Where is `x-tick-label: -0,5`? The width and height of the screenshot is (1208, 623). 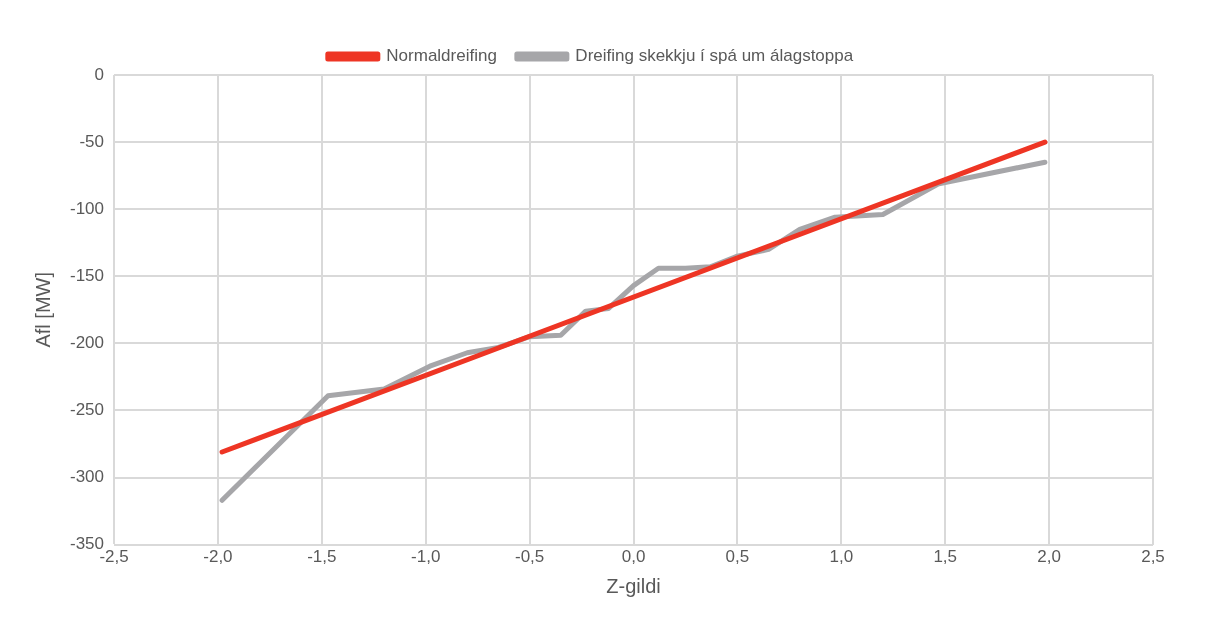
x-tick-label: -0,5 is located at coordinates (529, 557).